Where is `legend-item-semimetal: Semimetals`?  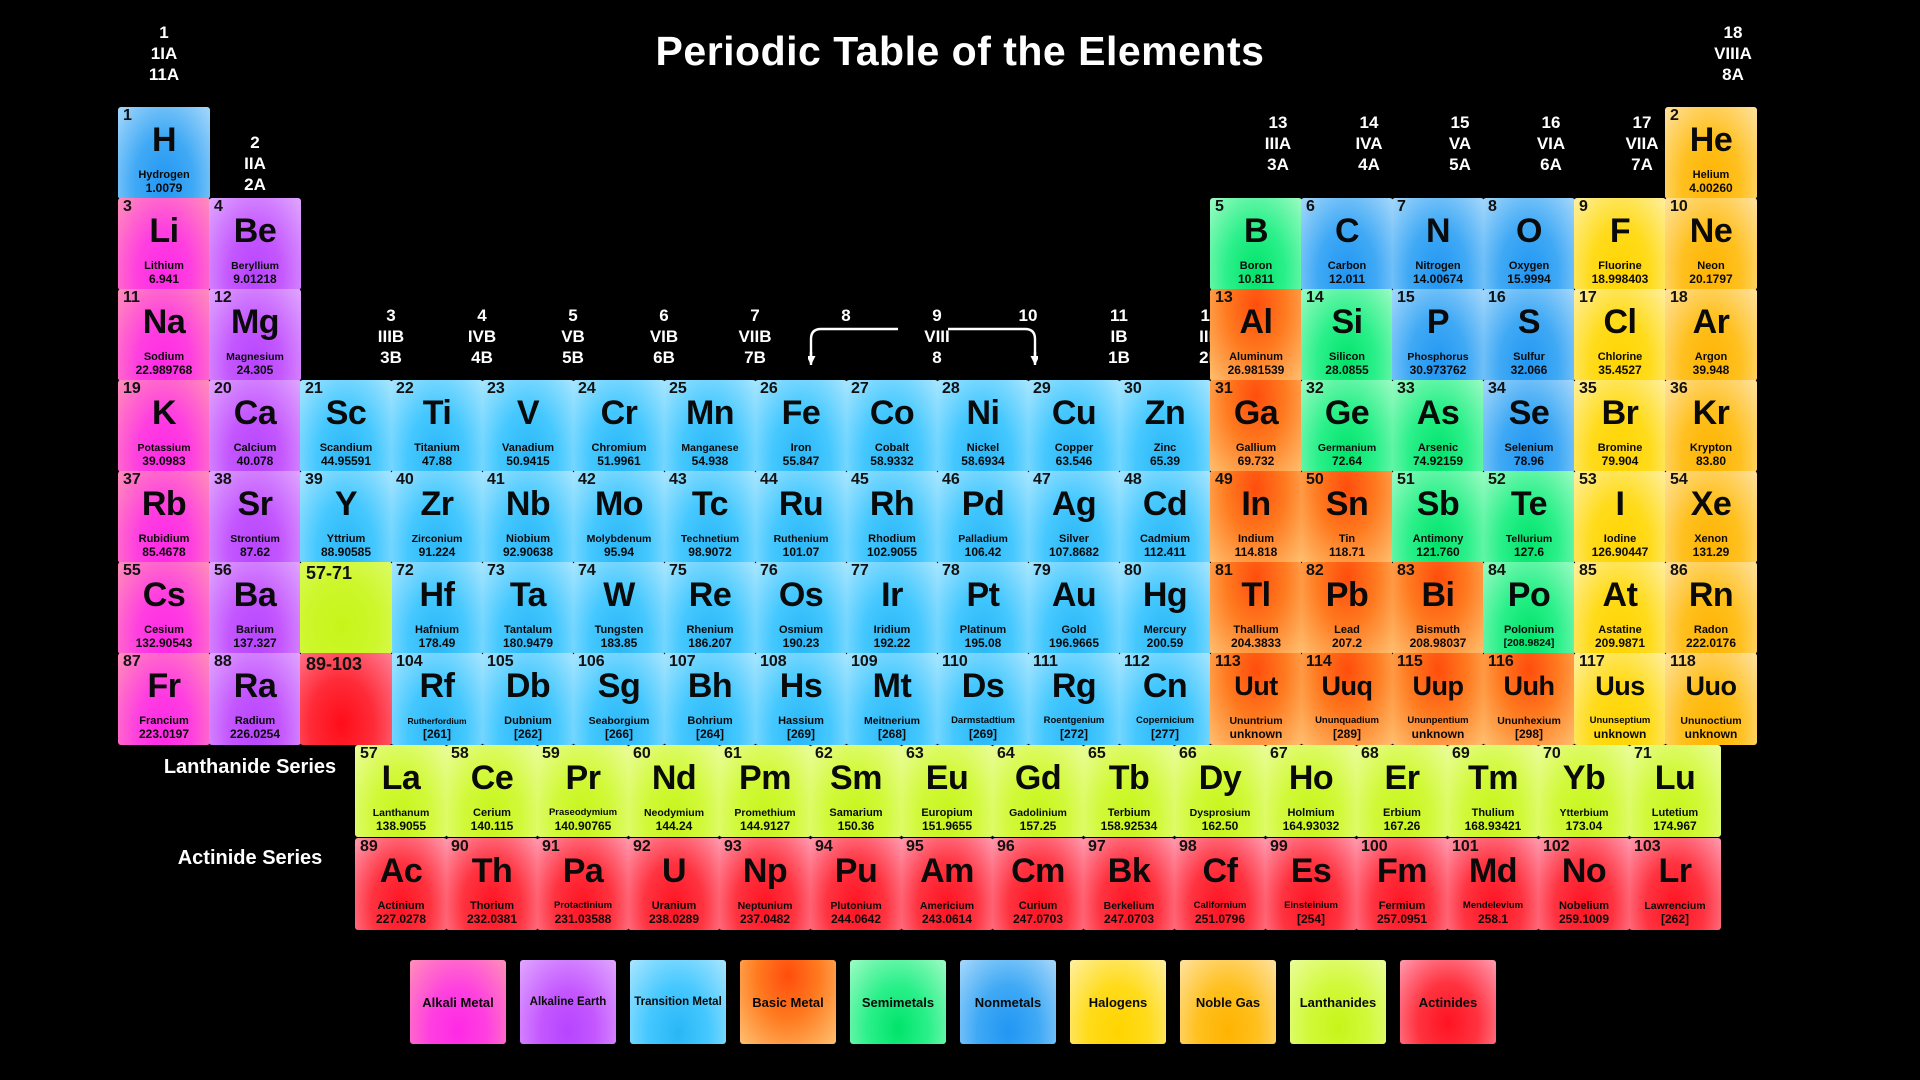
legend-item-semimetal: Semimetals is located at coordinates (898, 1002).